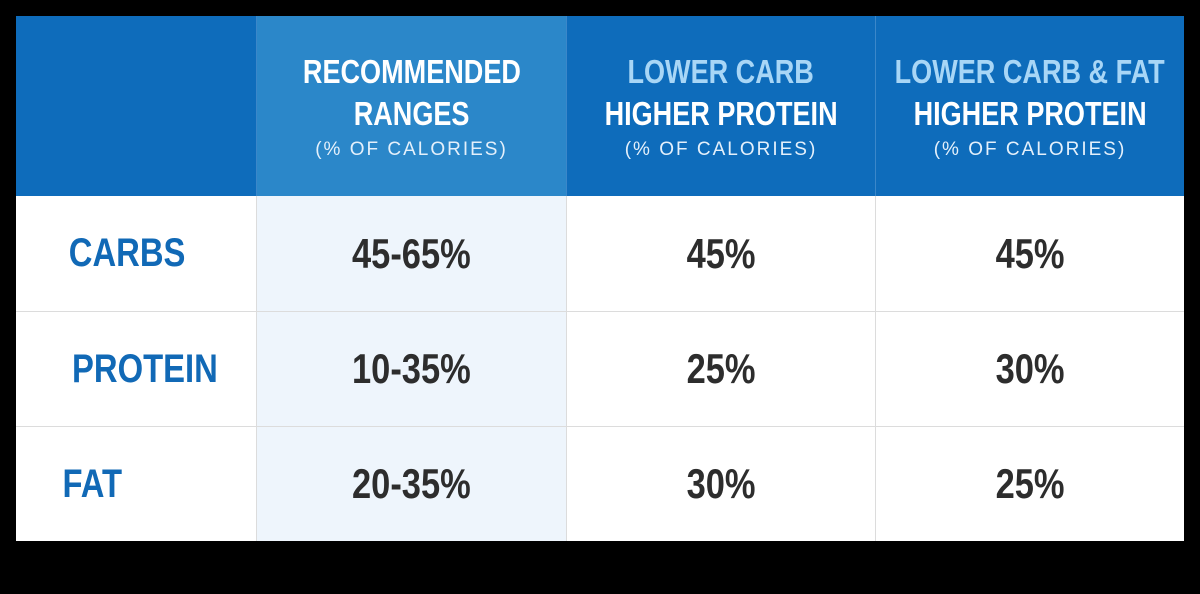 The image size is (1200, 594). Describe the element at coordinates (92, 483) in the screenshot. I see `row-label-text: FAT` at that location.